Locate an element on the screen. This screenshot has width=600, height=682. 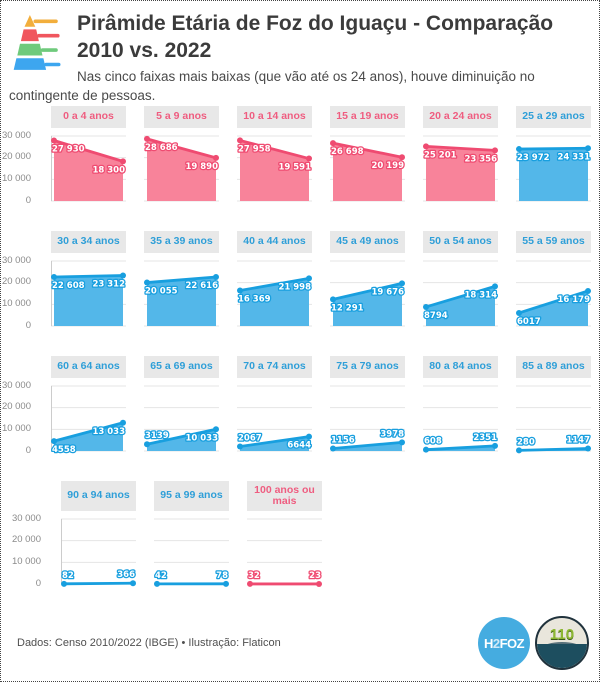
value-label-2010: 280 is located at coordinates (526, 442).